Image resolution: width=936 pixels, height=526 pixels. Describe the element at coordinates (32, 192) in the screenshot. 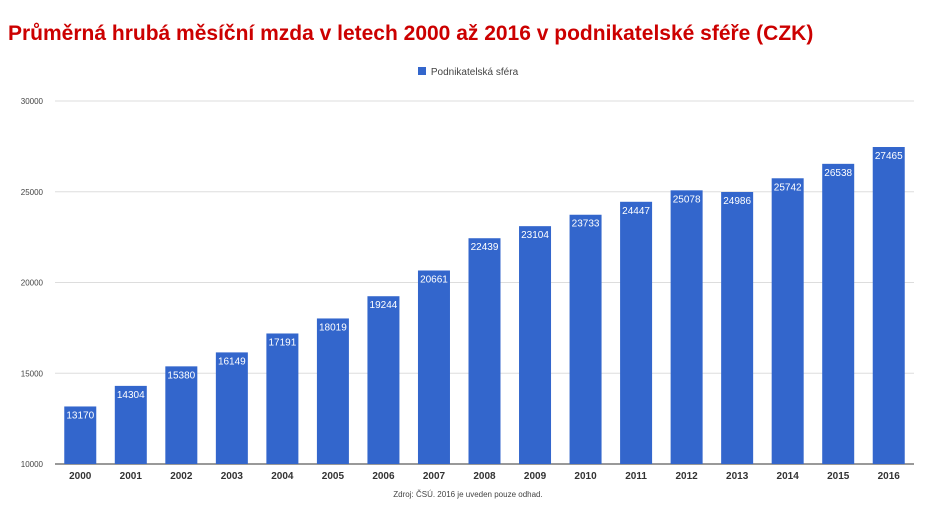

I see `y-tick-label: 25000` at that location.